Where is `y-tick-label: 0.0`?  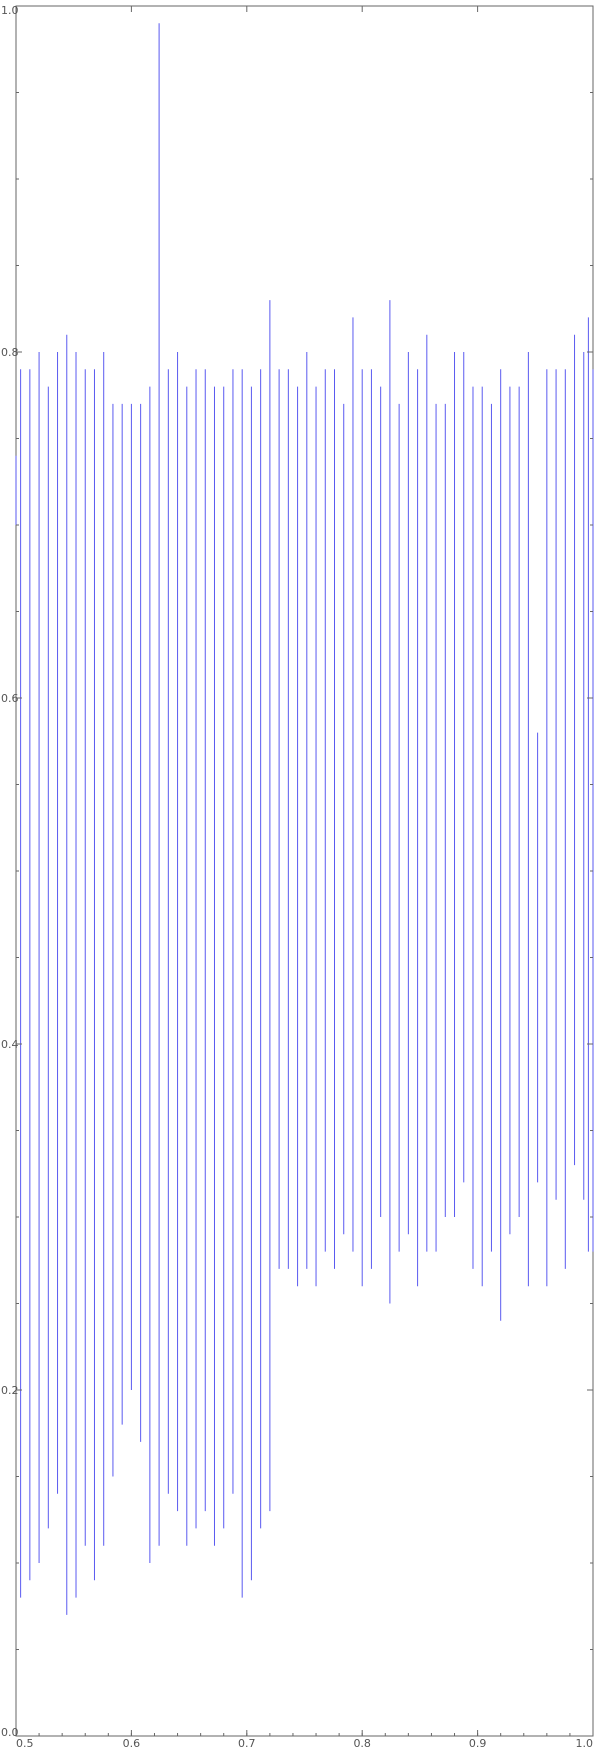 y-tick-label: 0.0 is located at coordinates (10, 1732).